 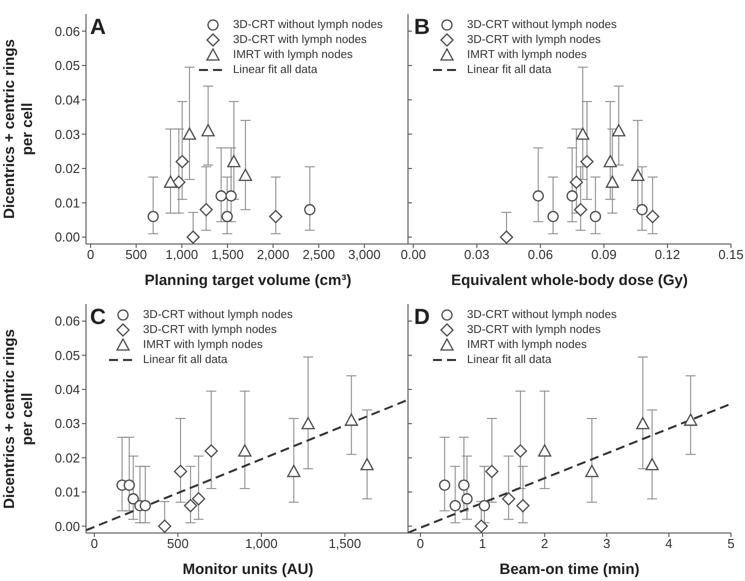 I want to click on annotation: C, so click(x=98, y=316).